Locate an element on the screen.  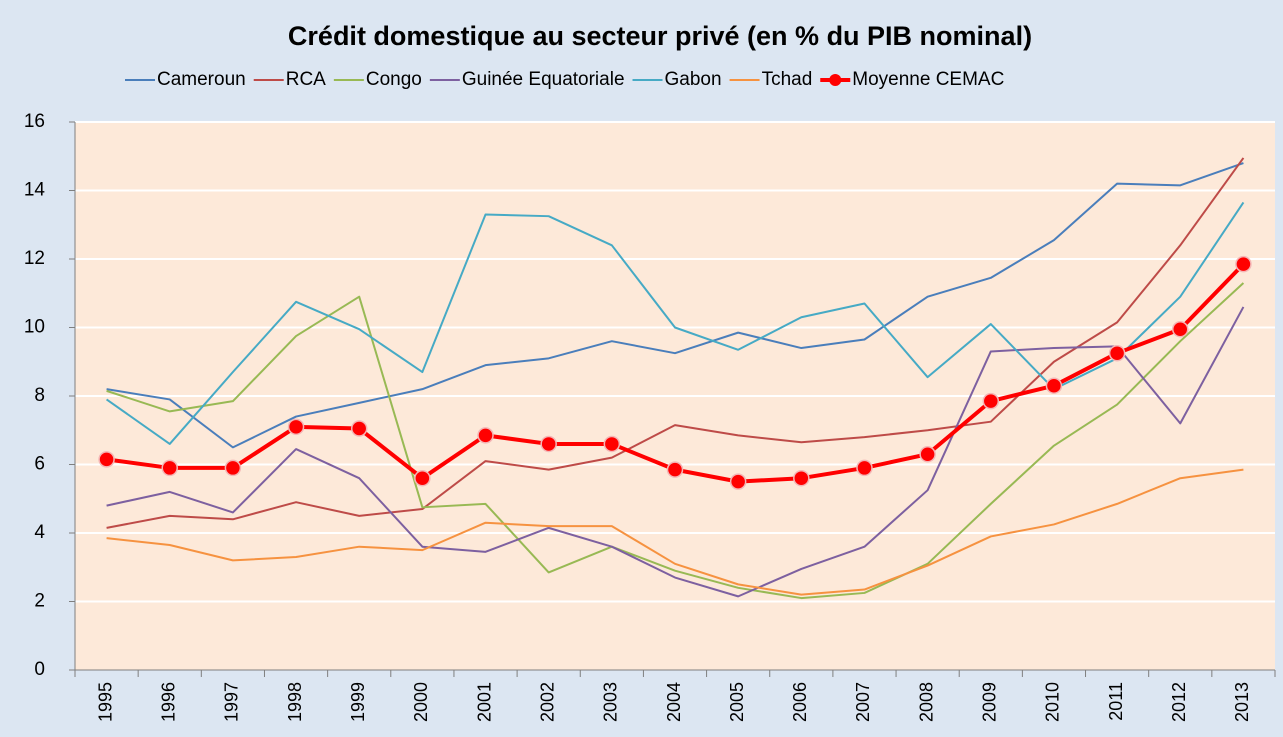
y-tick-label: 4 is located at coordinates (39, 532).